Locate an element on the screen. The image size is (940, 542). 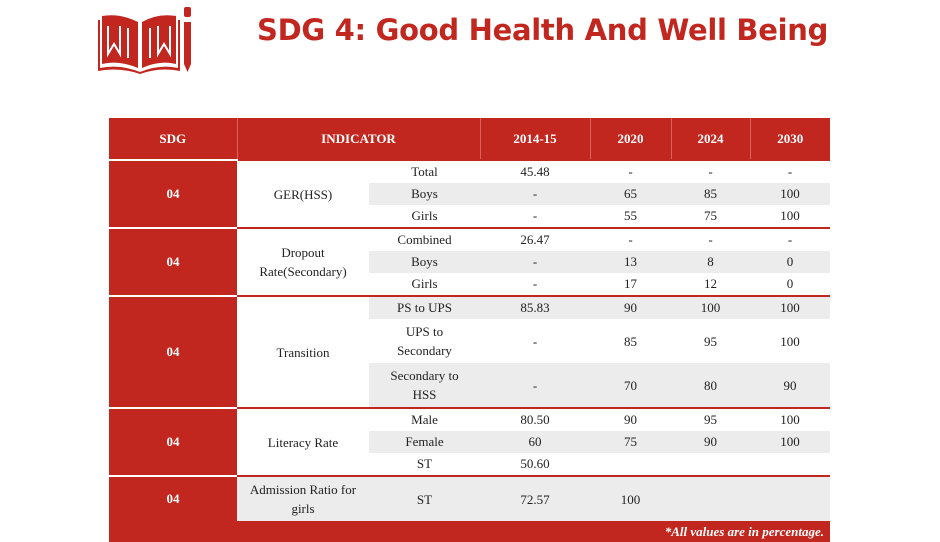
indicator-cell: Dropout Rate(Secondary) is located at coordinates (303, 261).